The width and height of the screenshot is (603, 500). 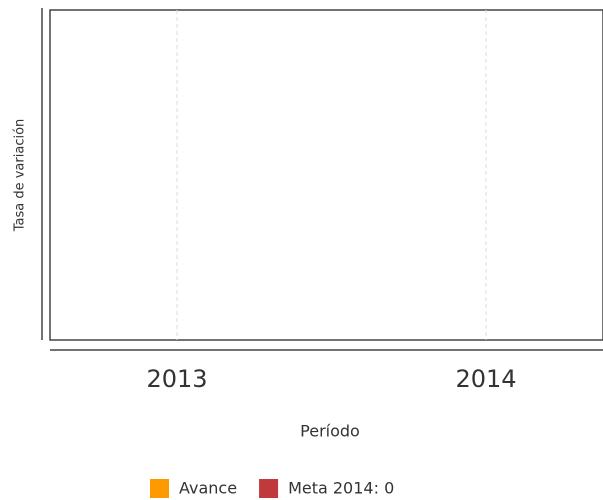 What do you see at coordinates (20, 176) in the screenshot?
I see `y-axis-label: Tasa de variación` at bounding box center [20, 176].